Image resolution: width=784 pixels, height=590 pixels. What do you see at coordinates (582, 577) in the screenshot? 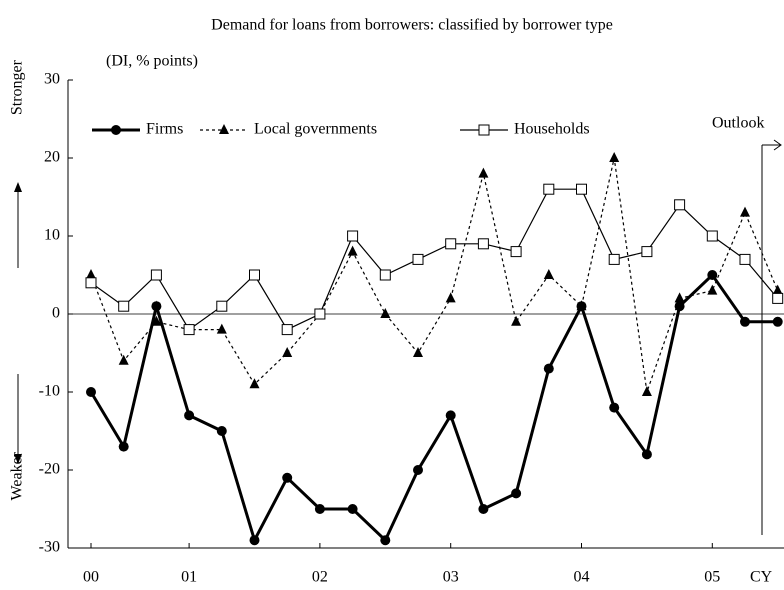
I see `x-tick-label: 04` at bounding box center [582, 577].